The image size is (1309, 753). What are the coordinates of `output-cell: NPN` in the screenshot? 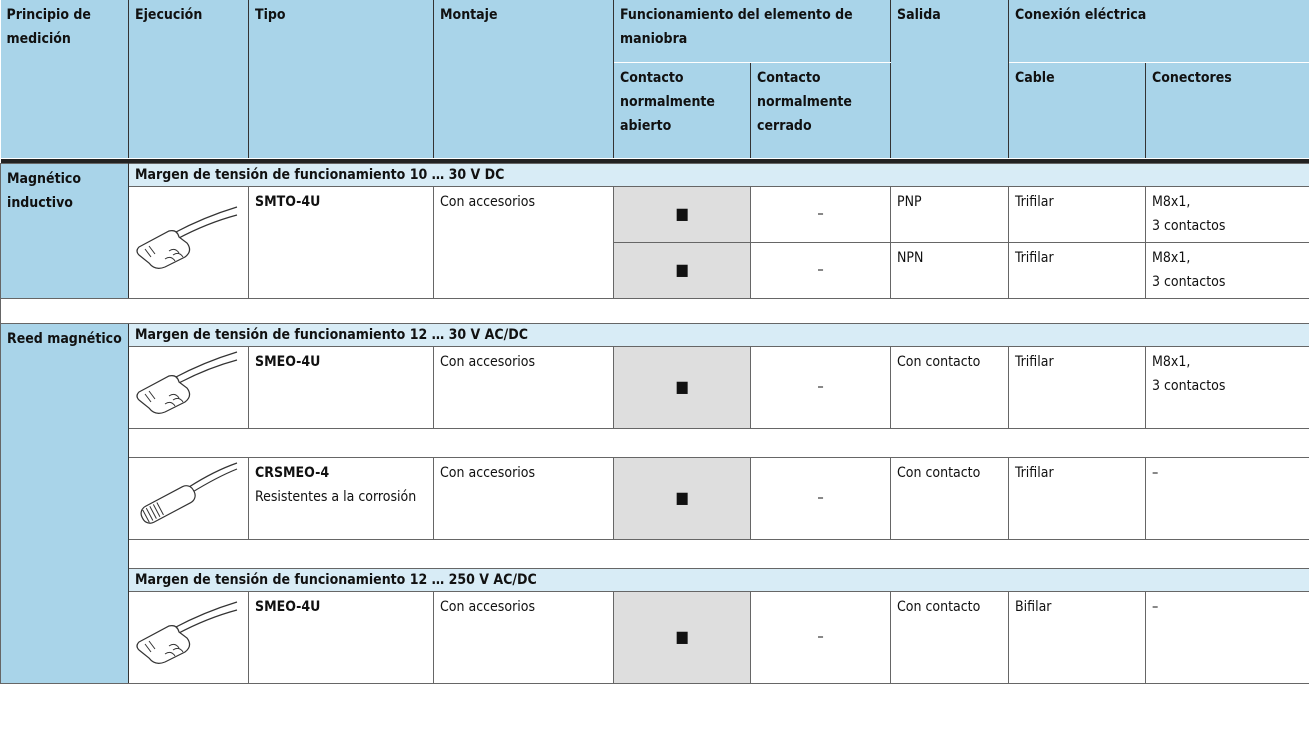 It's located at (949, 270).